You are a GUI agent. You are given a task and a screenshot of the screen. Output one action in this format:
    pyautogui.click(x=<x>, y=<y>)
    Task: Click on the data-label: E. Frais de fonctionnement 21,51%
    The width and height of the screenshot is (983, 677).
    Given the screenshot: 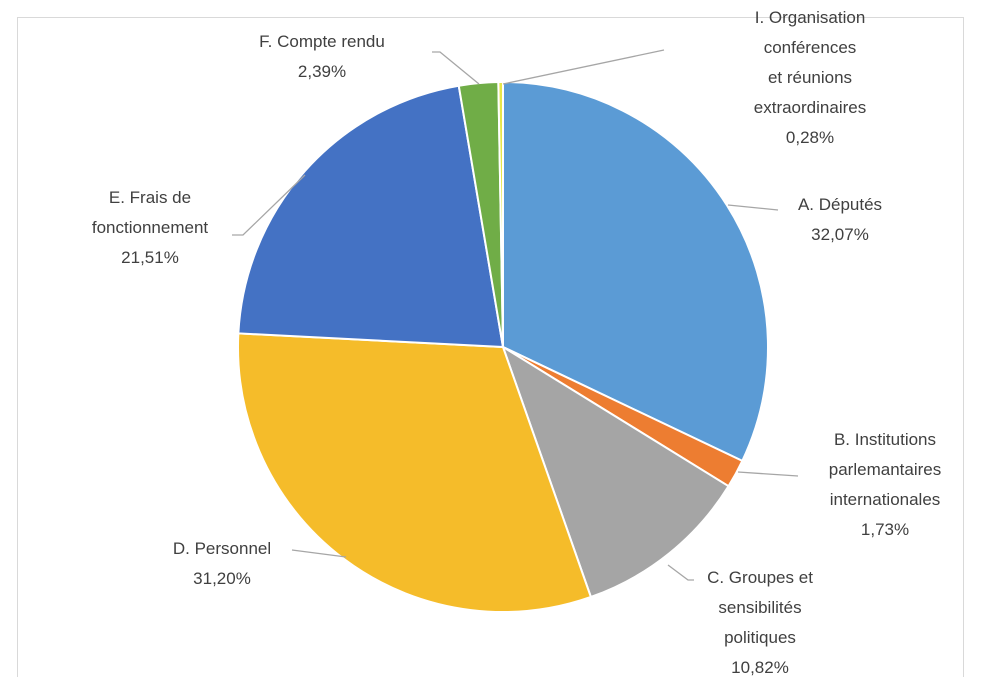 What is the action you would take?
    pyautogui.click(x=150, y=228)
    